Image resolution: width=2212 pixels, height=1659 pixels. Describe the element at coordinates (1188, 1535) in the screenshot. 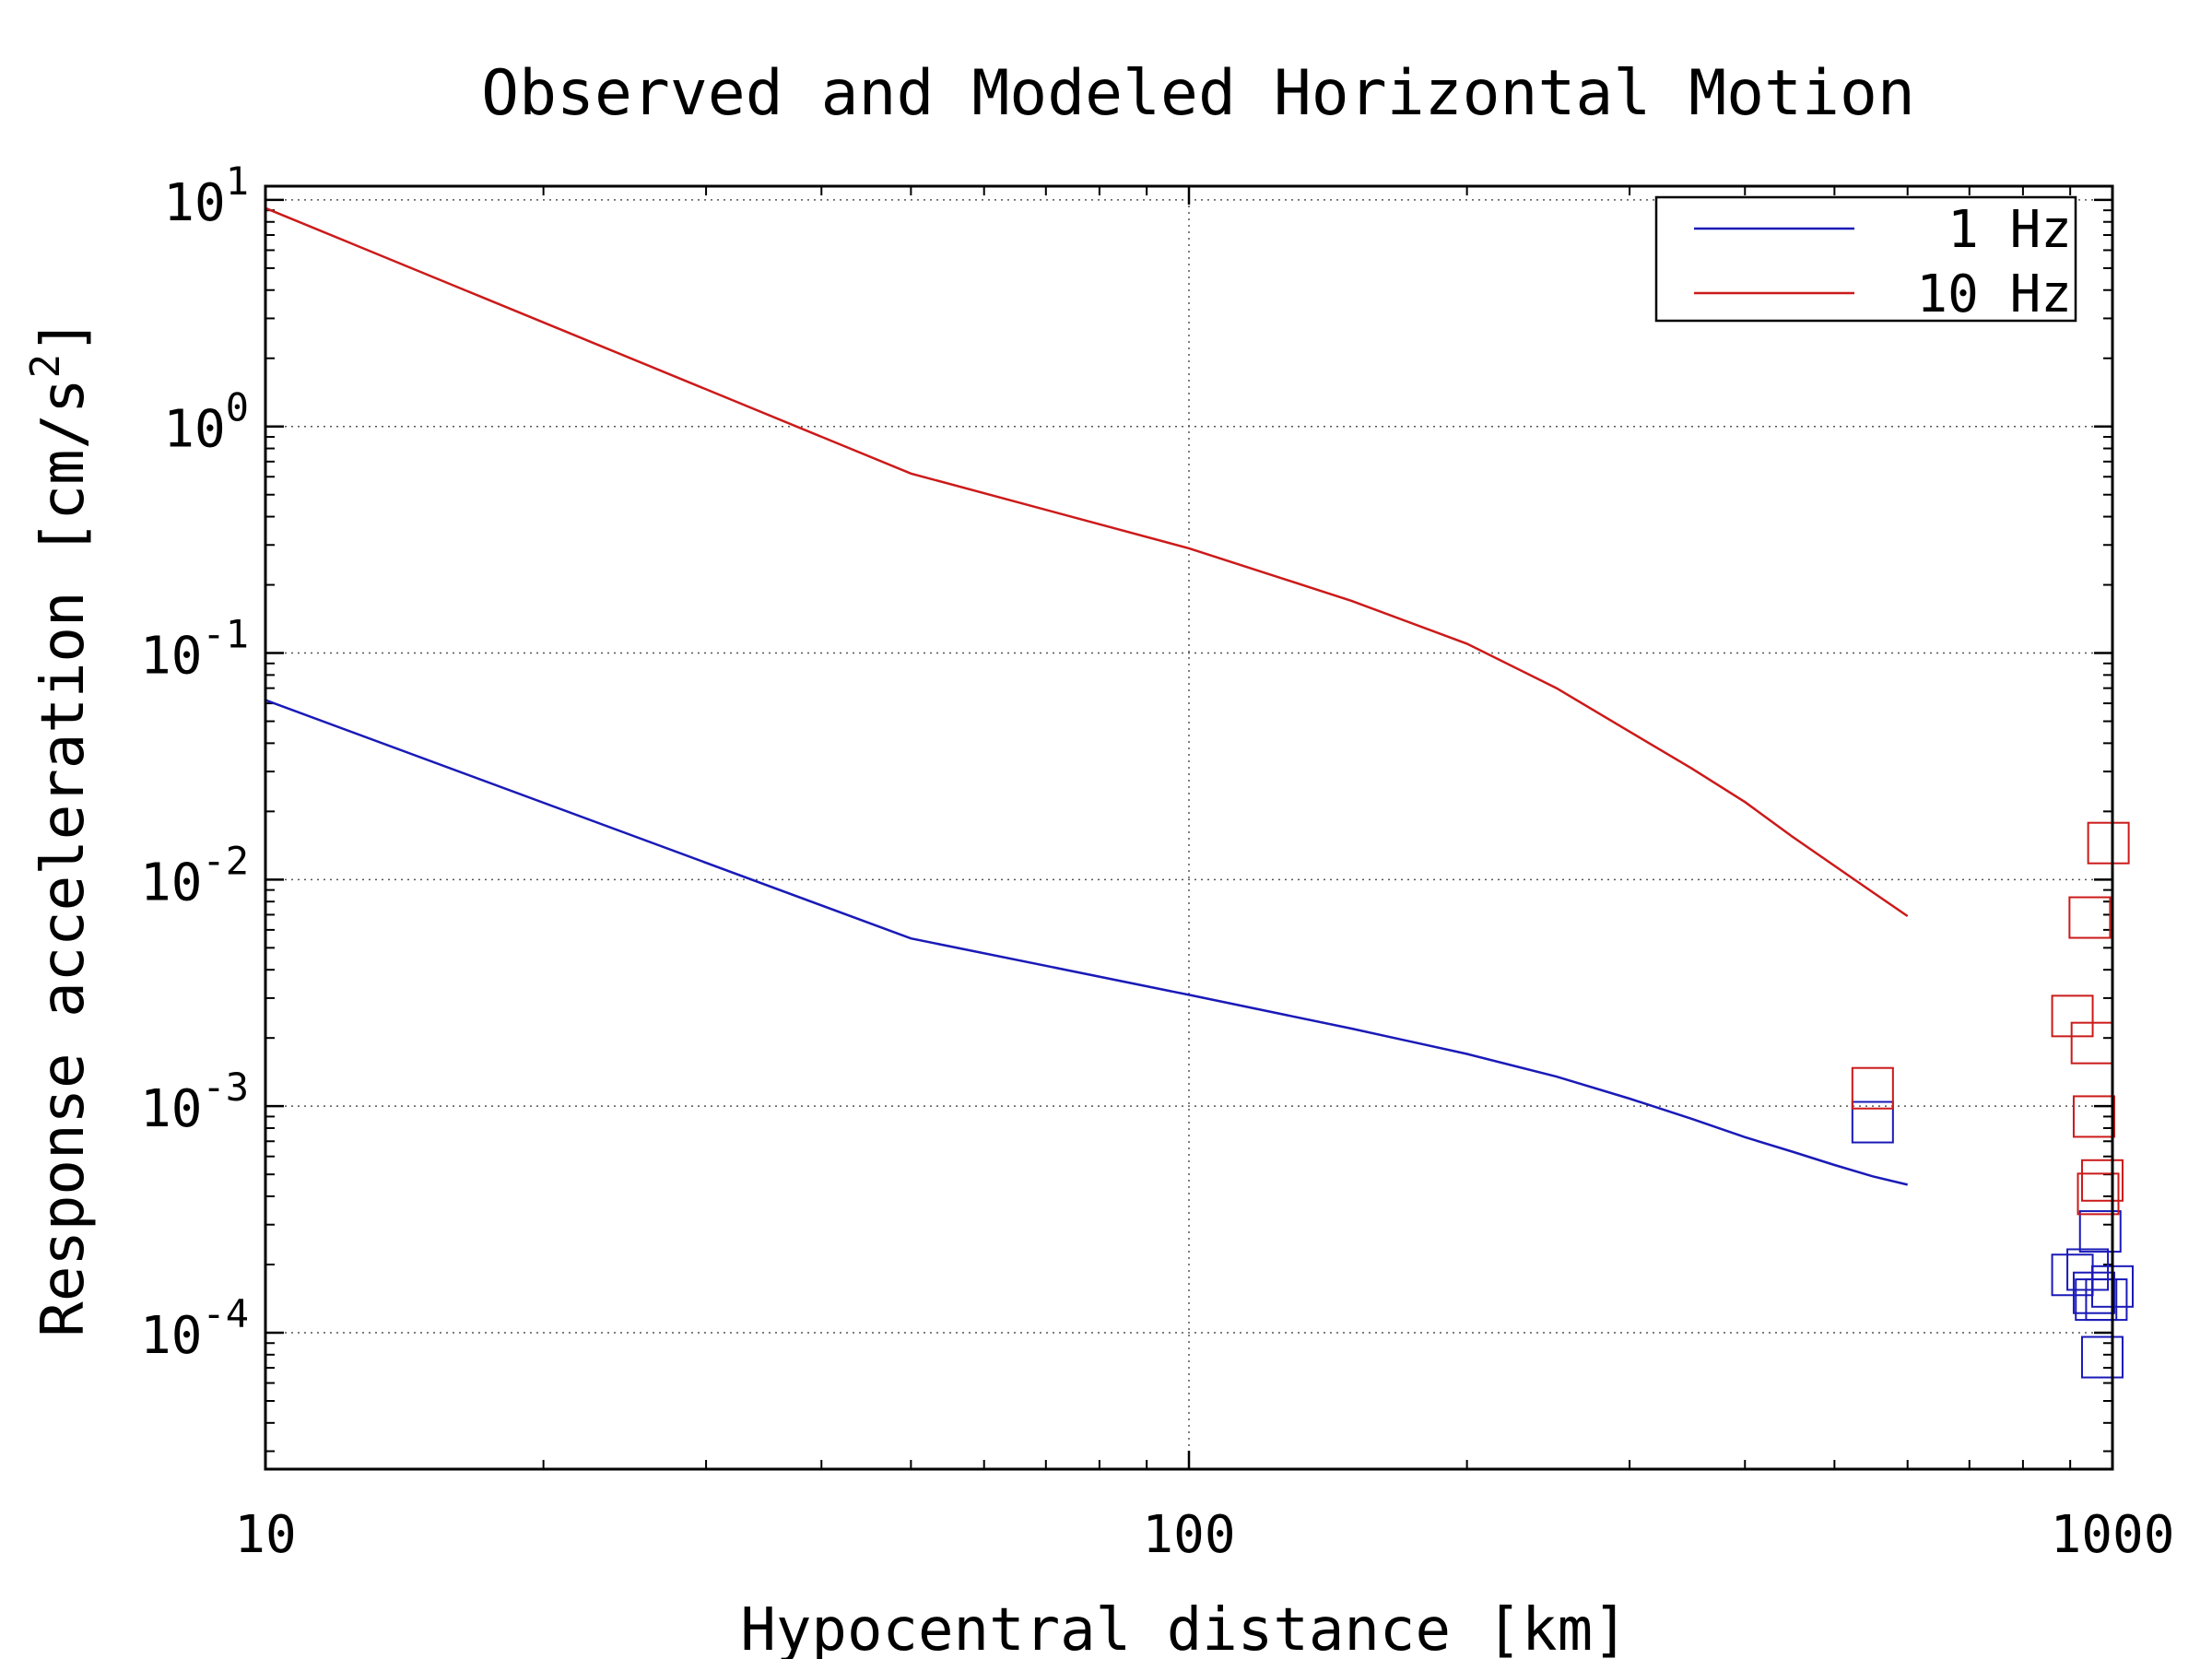

I see `x-tick-label: 100` at that location.